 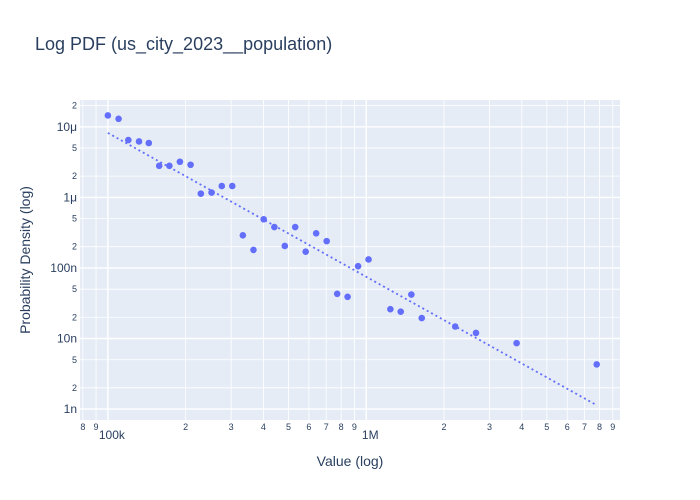 I want to click on y-axis-title: Probability Density (log), so click(x=25, y=260).